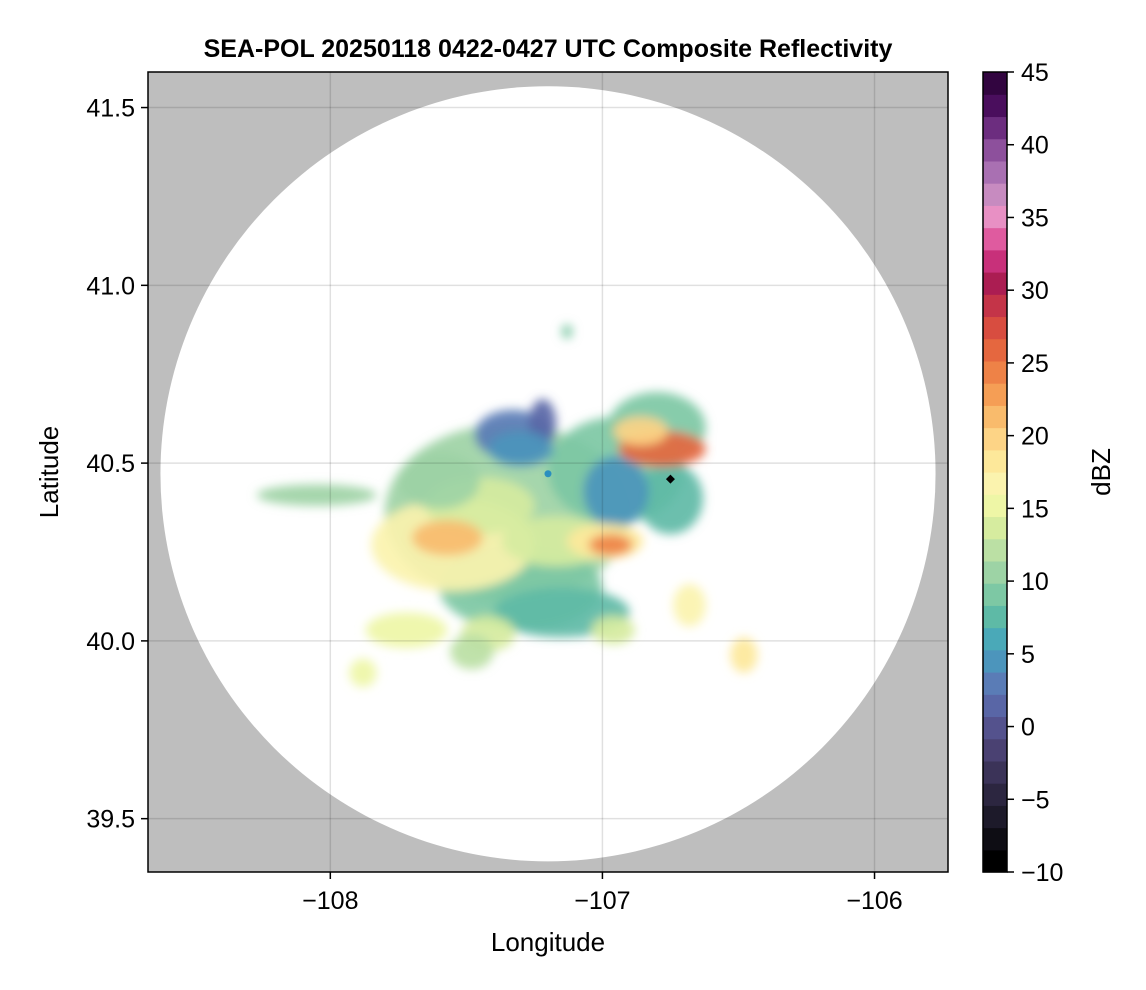  I want to click on y-tick-label: 41.5, so click(110, 109).